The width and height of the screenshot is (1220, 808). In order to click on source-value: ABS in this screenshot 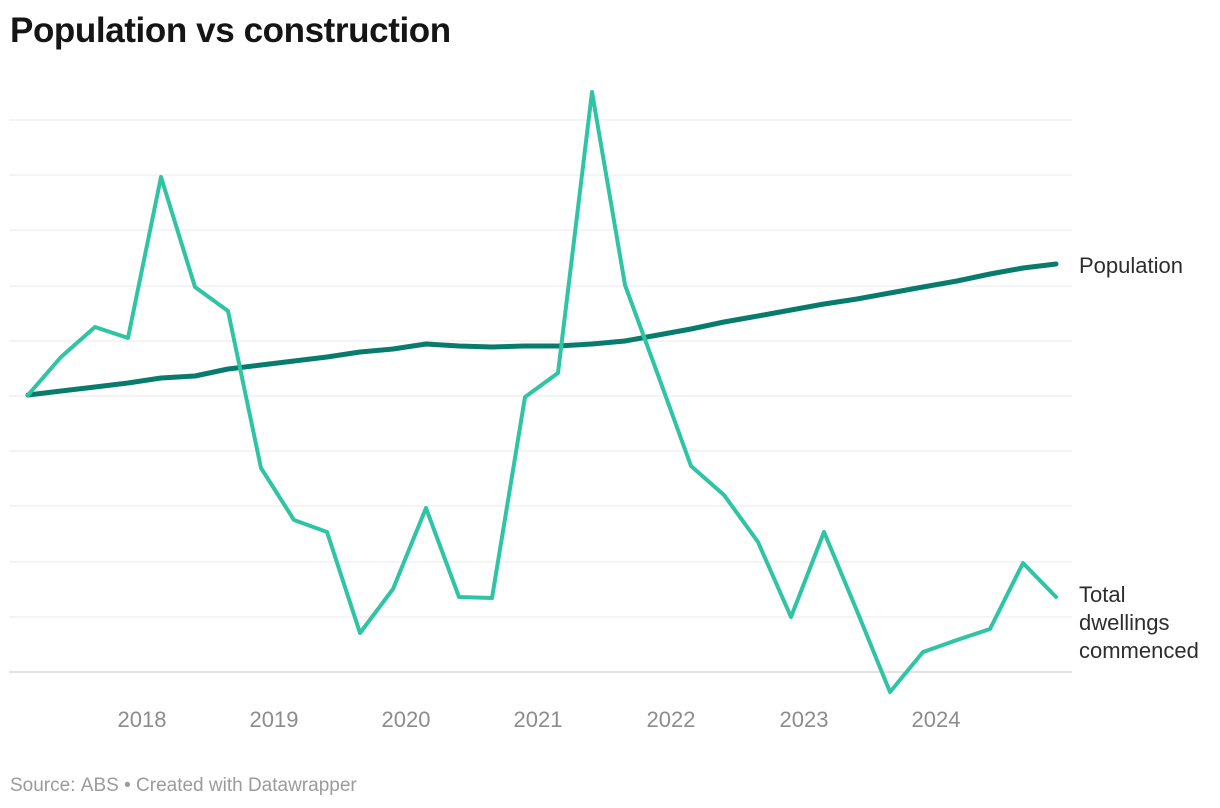, I will do `click(99, 785)`.